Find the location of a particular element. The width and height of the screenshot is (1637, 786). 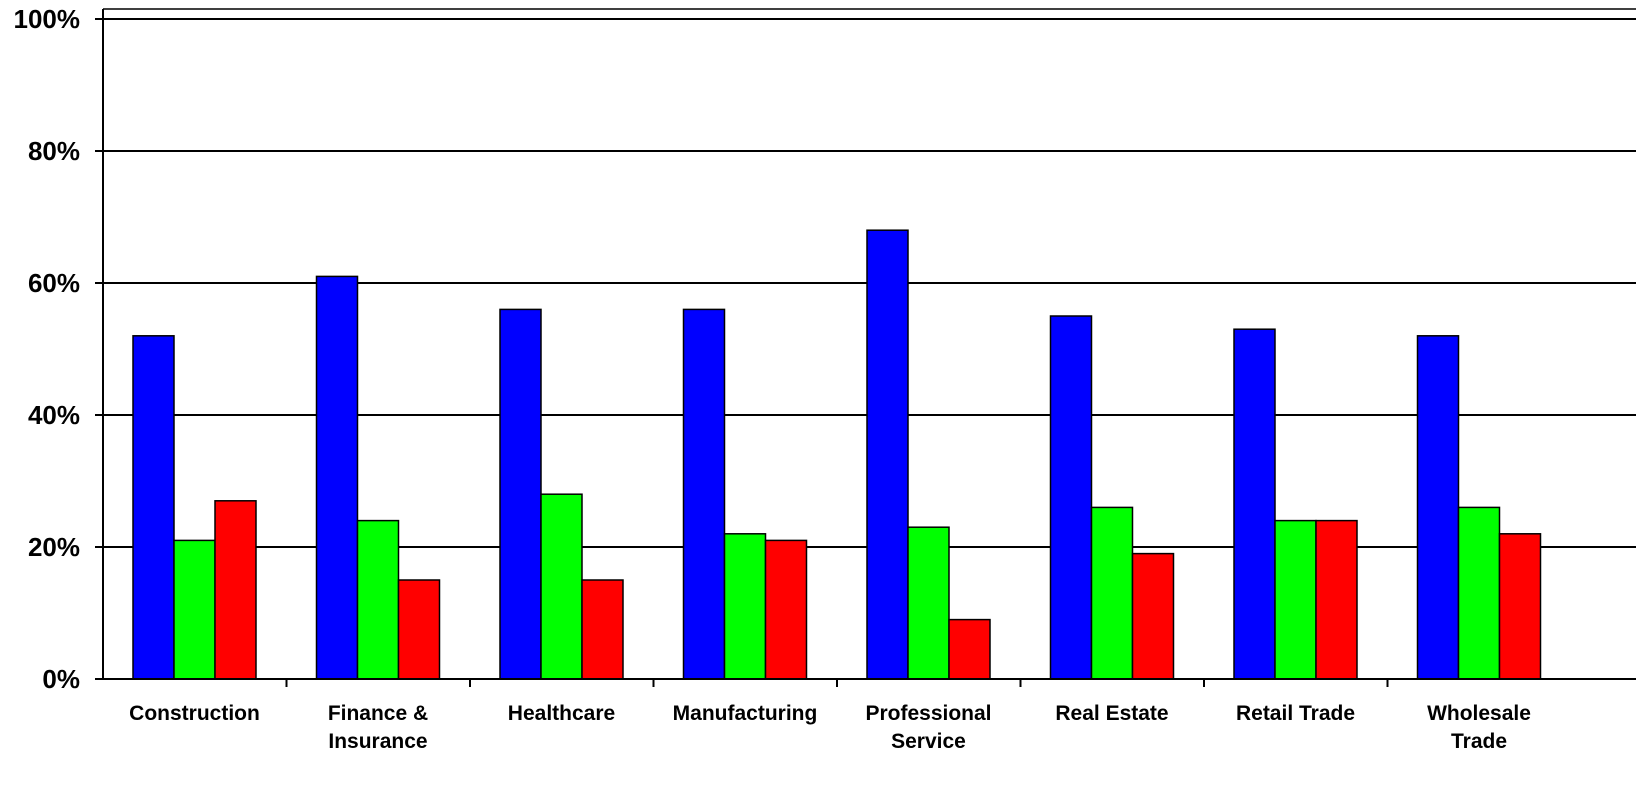

x-tick-label: Retail Trade is located at coordinates (1295, 713).